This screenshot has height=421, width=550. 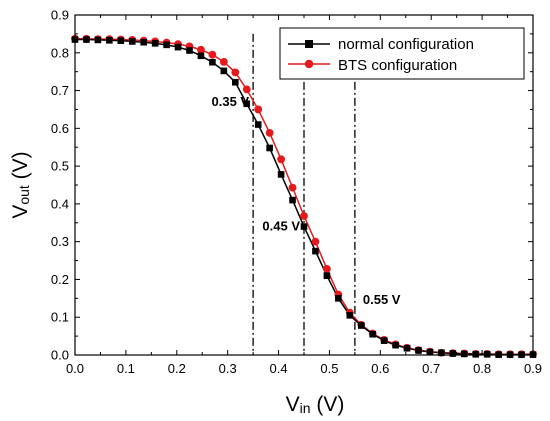 I want to click on x-tick-label: 0.3, so click(x=228, y=368).